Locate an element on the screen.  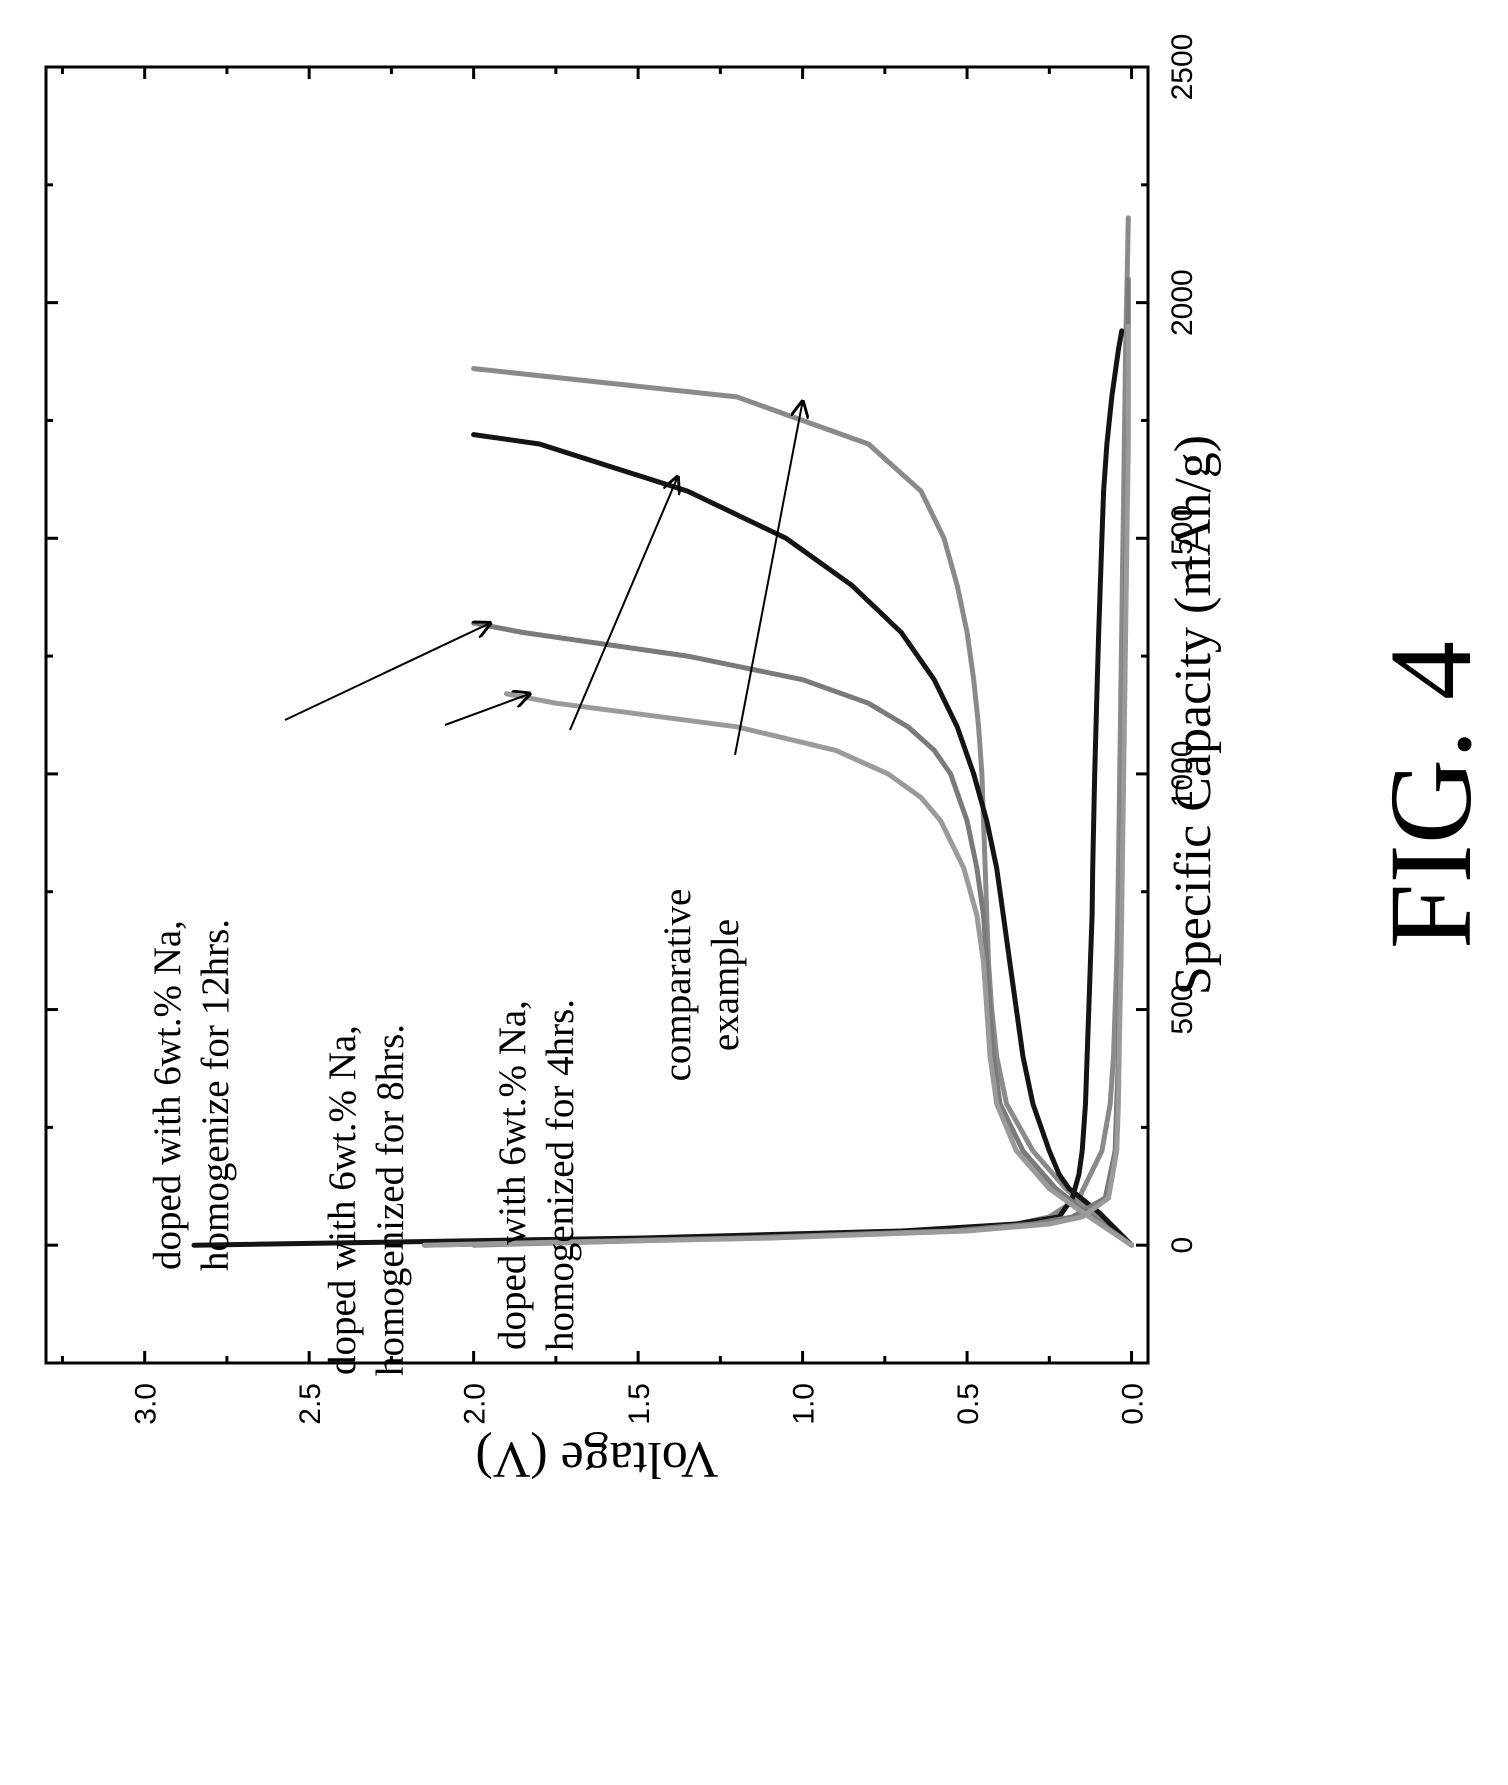
y-axis-title: Voltage (V) is located at coordinates (596, 1459).